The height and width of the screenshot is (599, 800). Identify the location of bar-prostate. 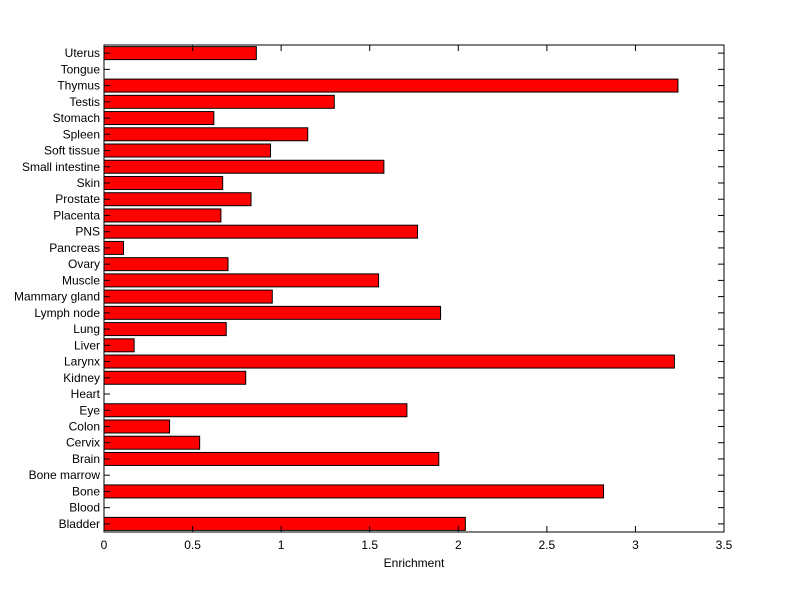
(177, 199).